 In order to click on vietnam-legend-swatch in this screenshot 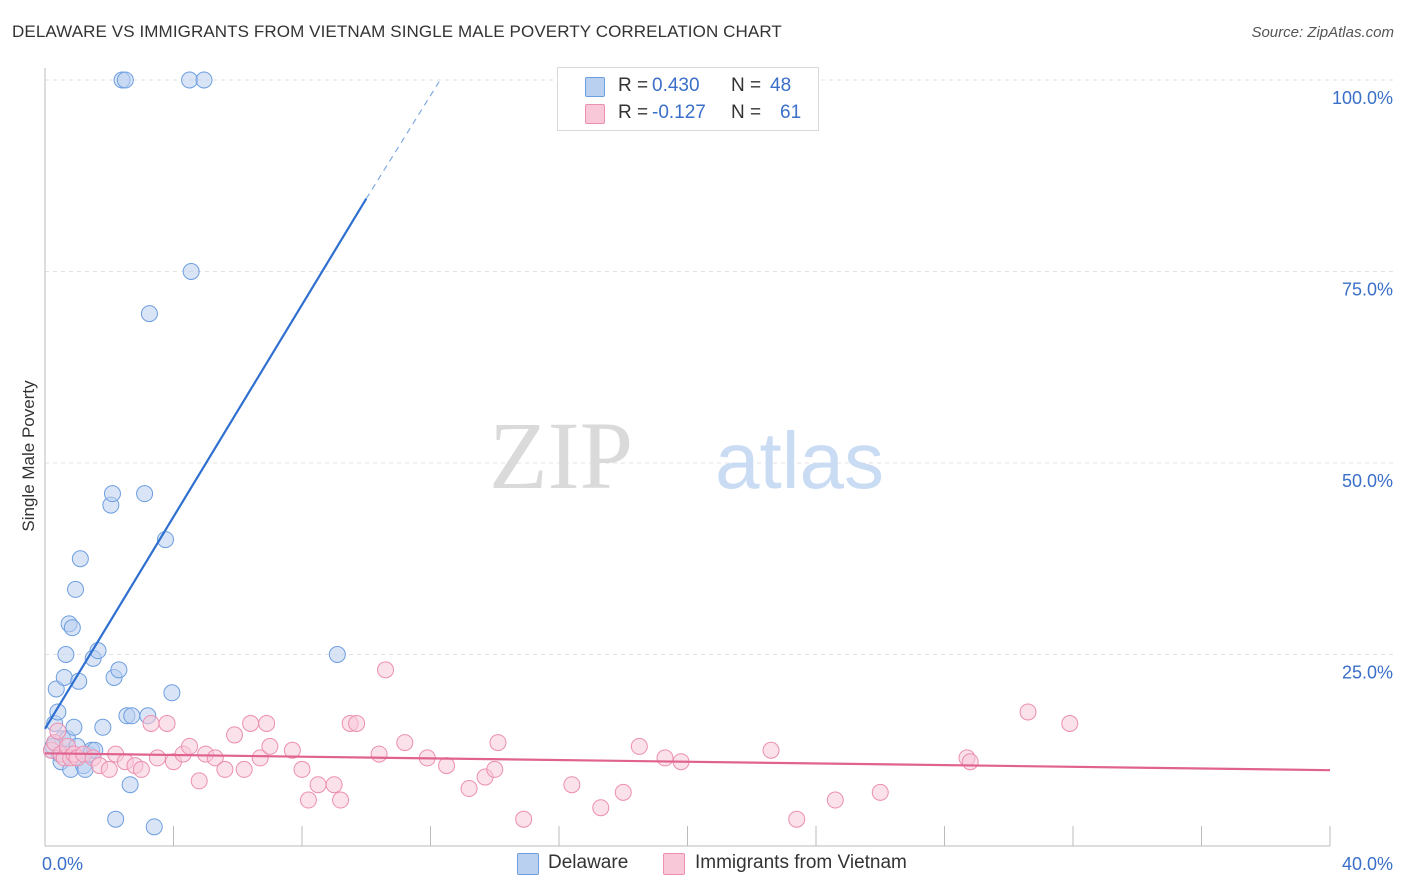, I will do `click(674, 864)`.